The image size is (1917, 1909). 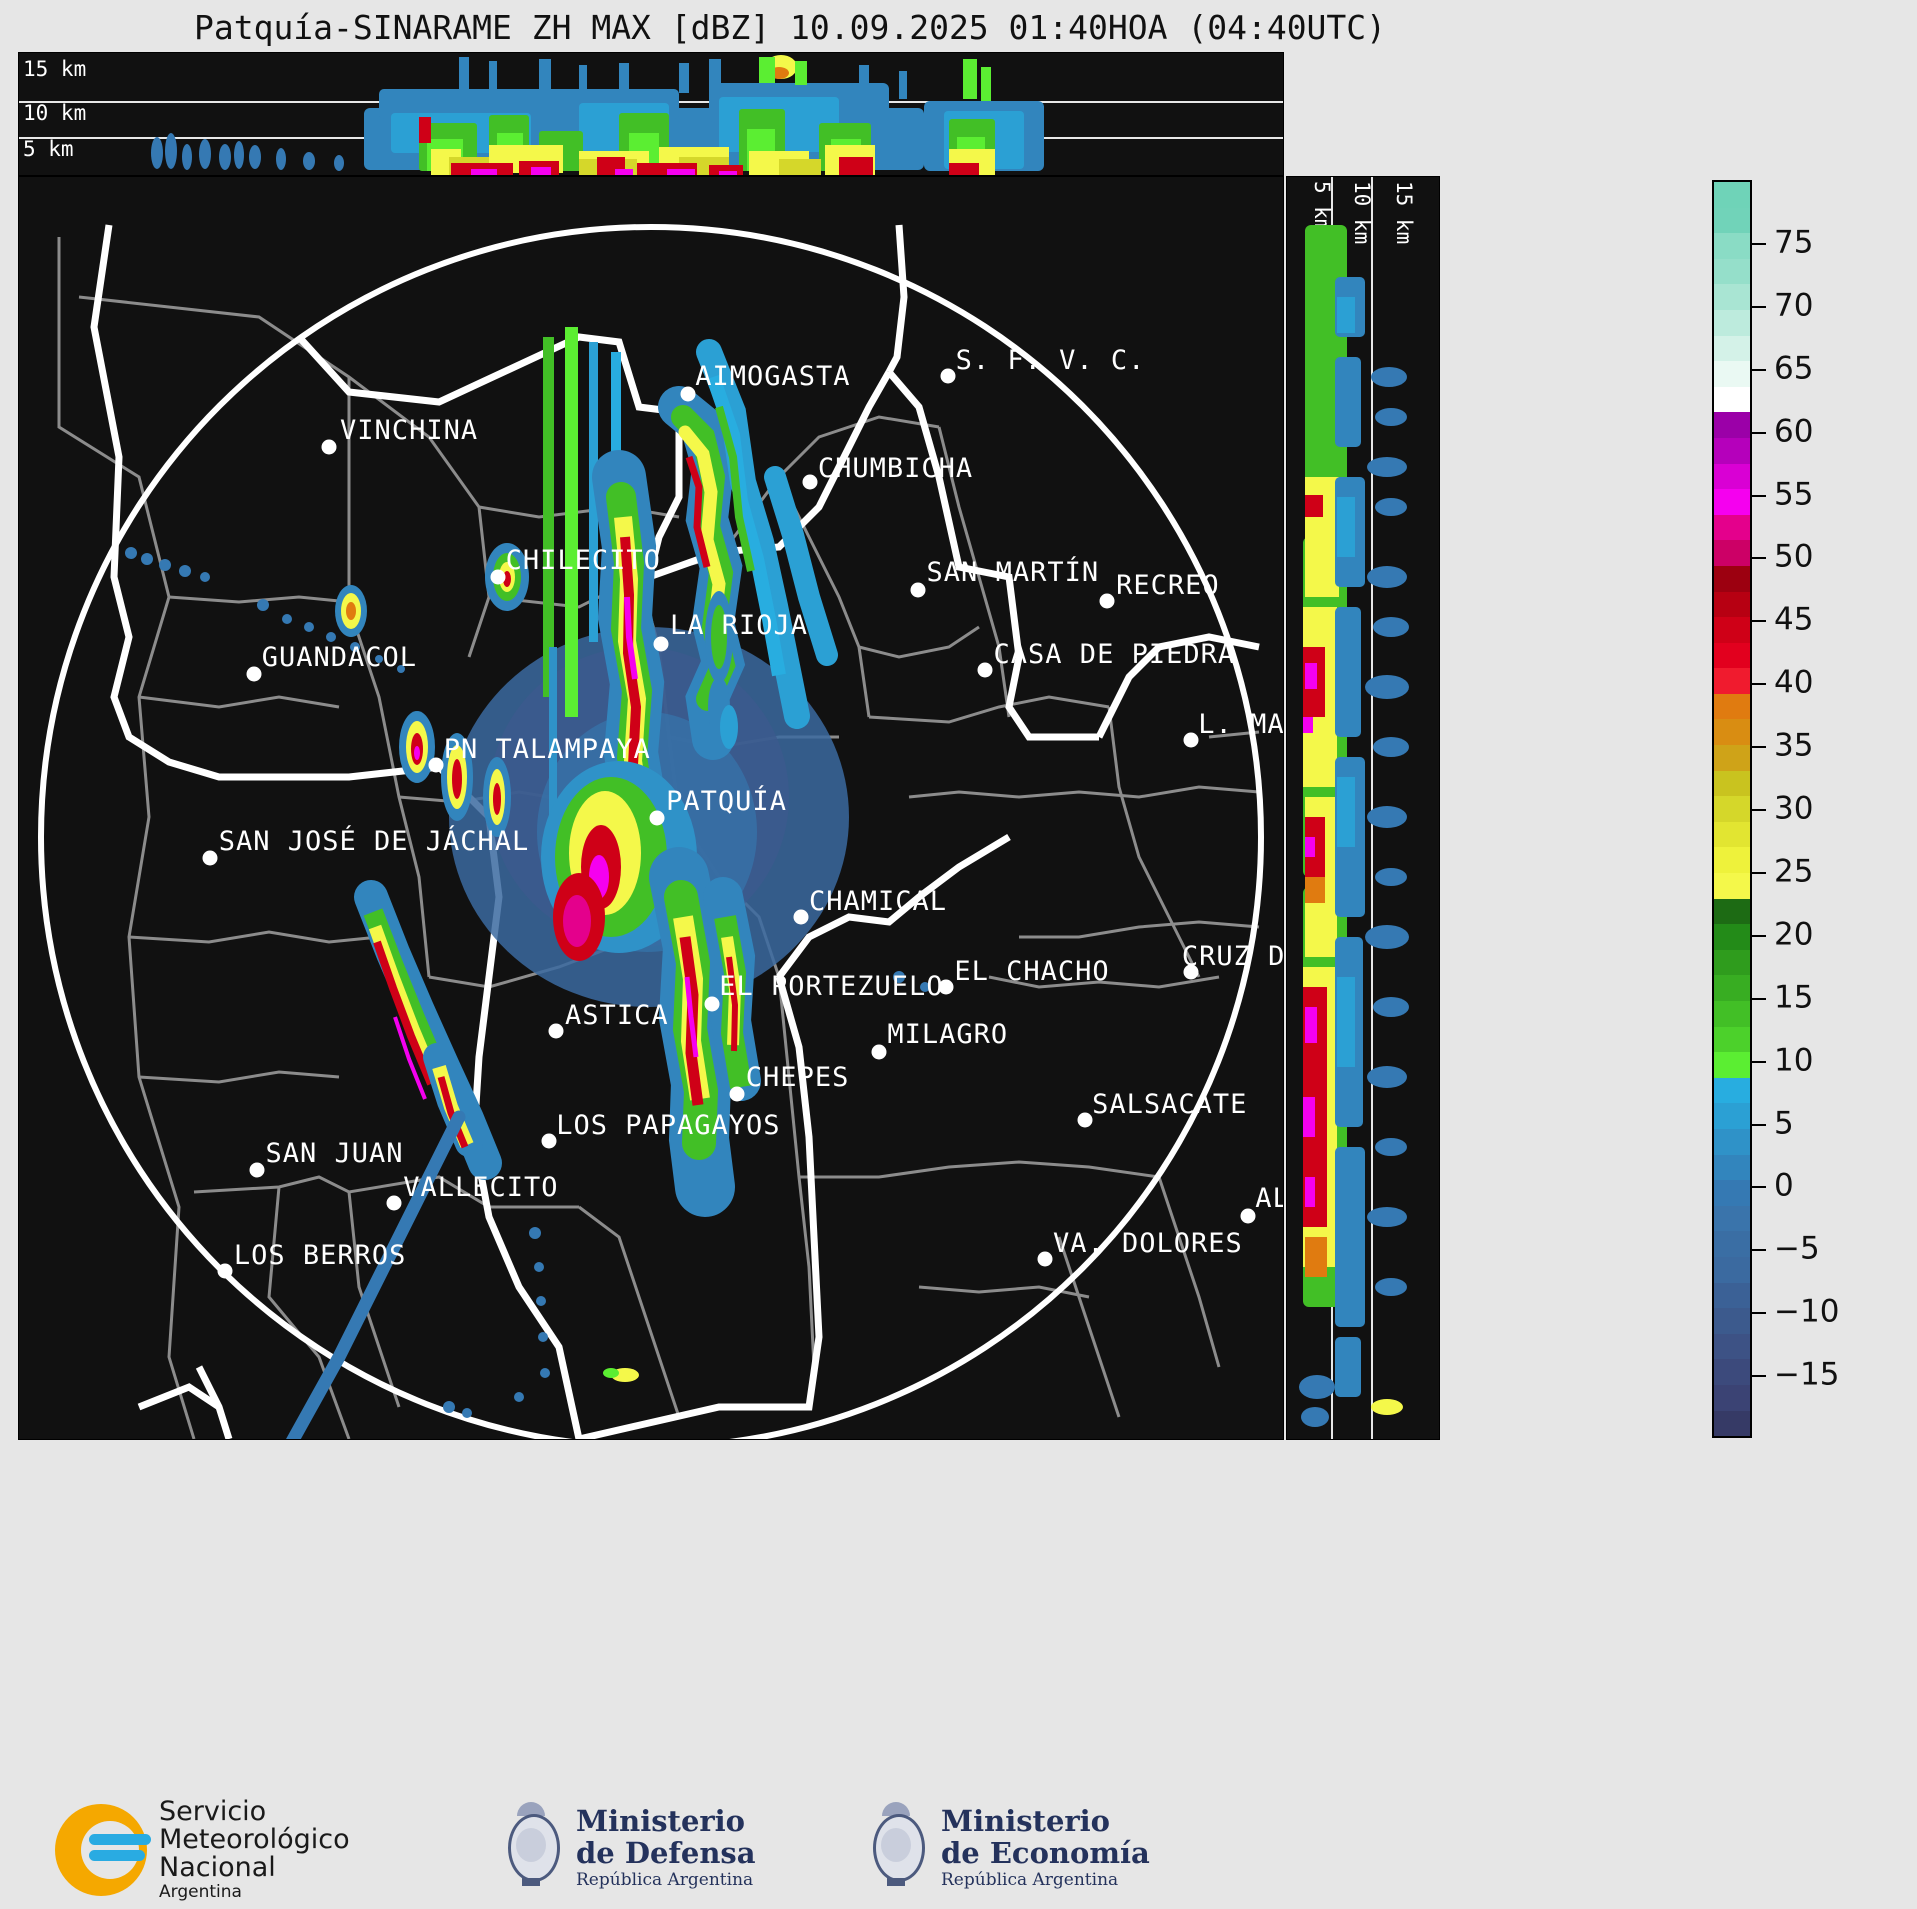 What do you see at coordinates (945, 987) in the screenshot?
I see `city-dot-el-chacho` at bounding box center [945, 987].